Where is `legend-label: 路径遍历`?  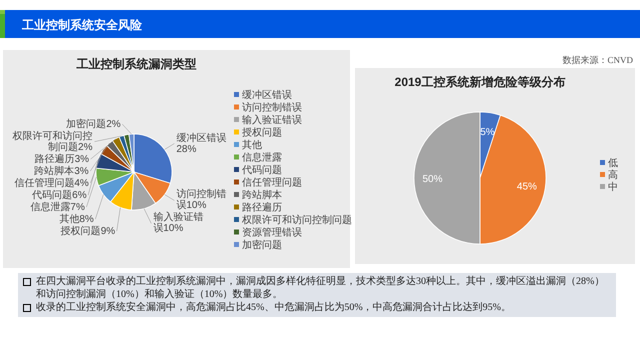 legend-label: 路径遍历 is located at coordinates (262, 208).